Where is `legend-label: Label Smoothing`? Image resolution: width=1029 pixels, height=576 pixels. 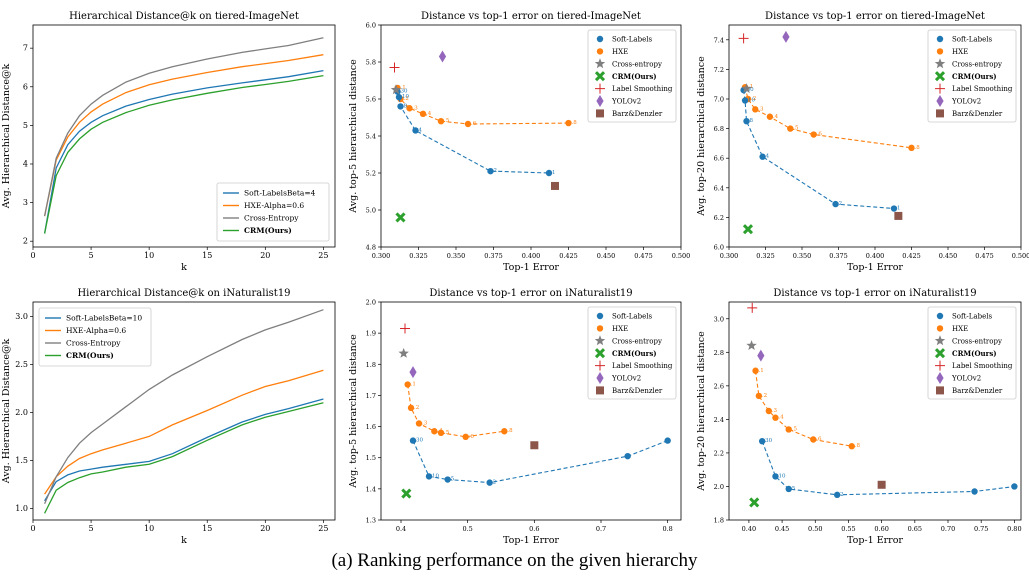
legend-label: Label Smoothing is located at coordinates (642, 89).